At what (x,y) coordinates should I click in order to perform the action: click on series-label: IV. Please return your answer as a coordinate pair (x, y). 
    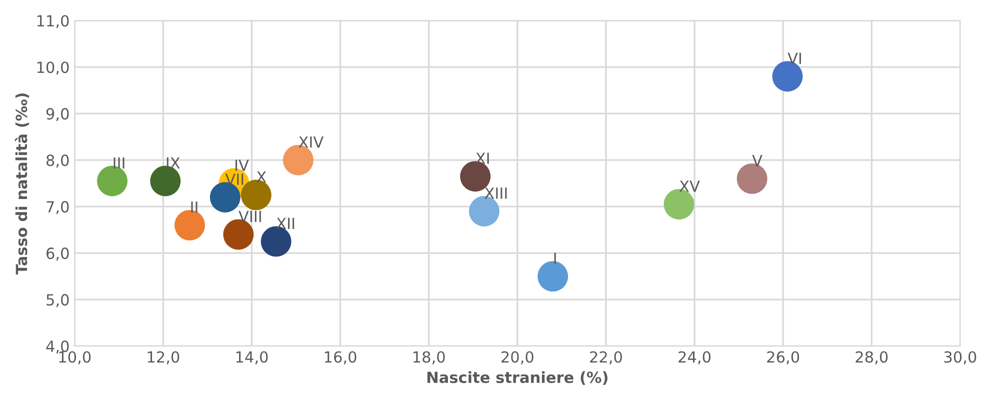
    Looking at the image, I should click on (242, 165).